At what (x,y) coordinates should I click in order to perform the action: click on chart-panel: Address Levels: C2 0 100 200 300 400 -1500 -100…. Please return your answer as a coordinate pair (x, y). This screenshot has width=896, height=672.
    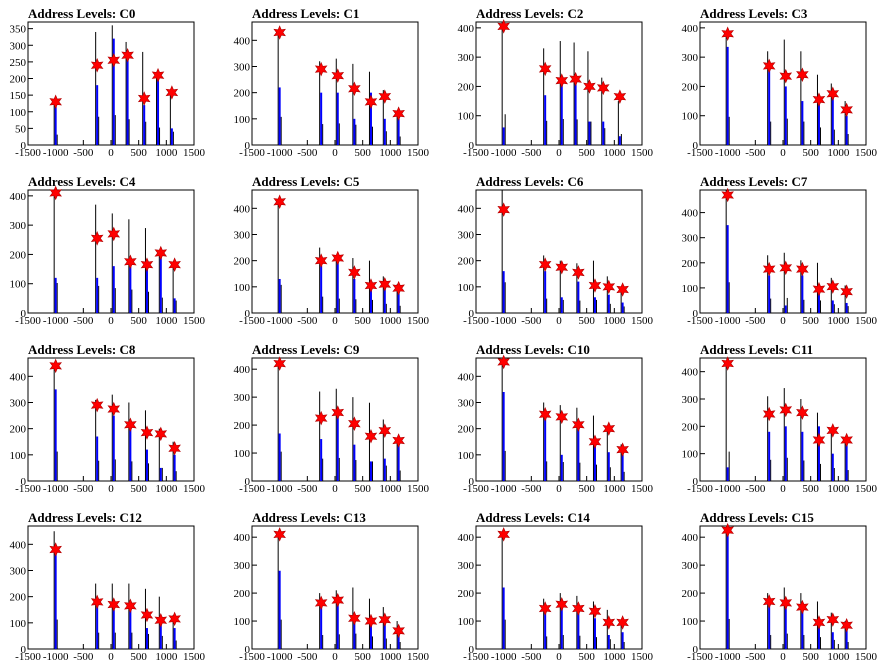
    Looking at the image, I should click on (556, 82).